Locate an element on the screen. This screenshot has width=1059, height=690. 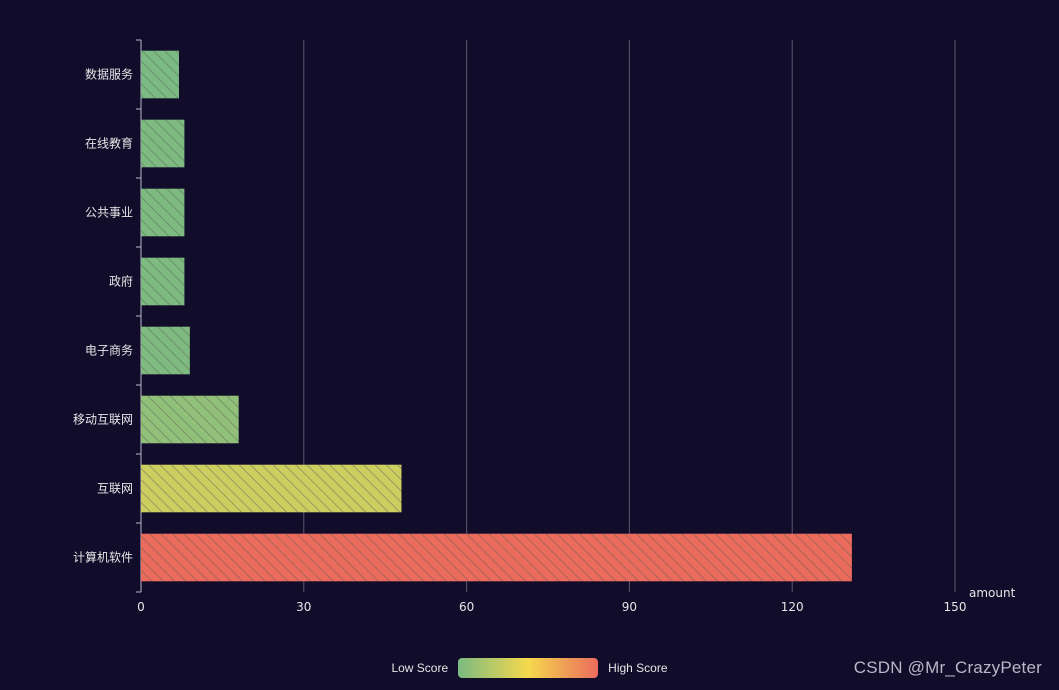
visual-map-legend: Low Score High Score is located at coordinates (529, 668).